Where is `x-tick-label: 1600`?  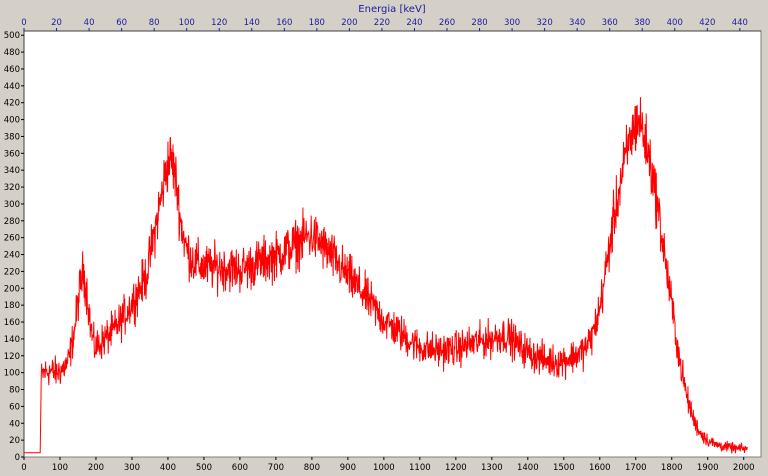
x-tick-label: 1600 is located at coordinates (600, 468).